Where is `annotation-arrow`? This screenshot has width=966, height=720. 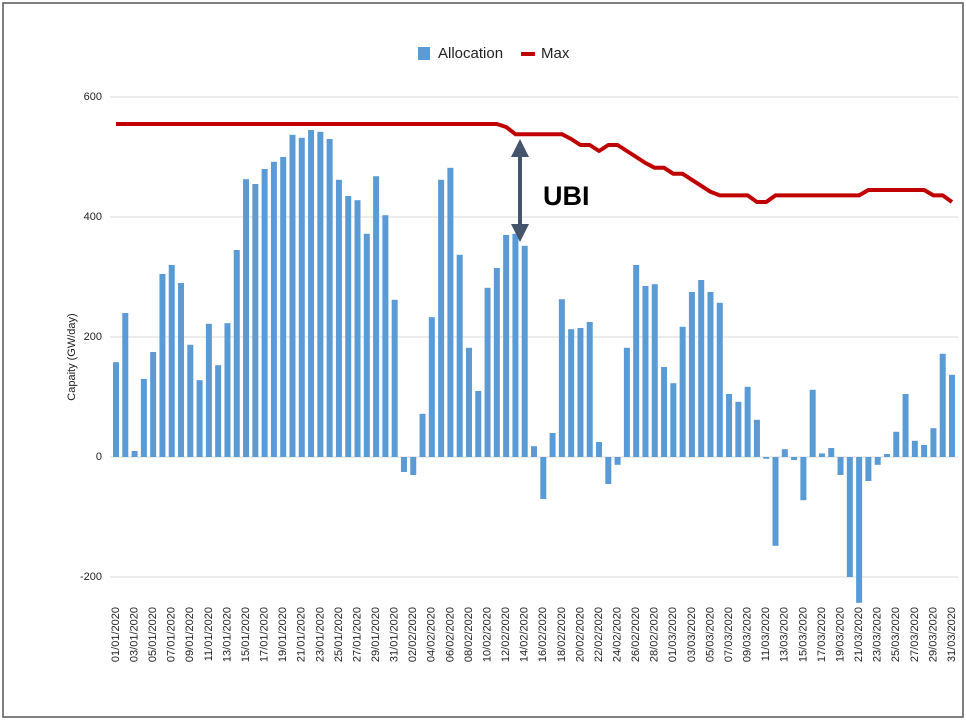 annotation-arrow is located at coordinates (520, 190).